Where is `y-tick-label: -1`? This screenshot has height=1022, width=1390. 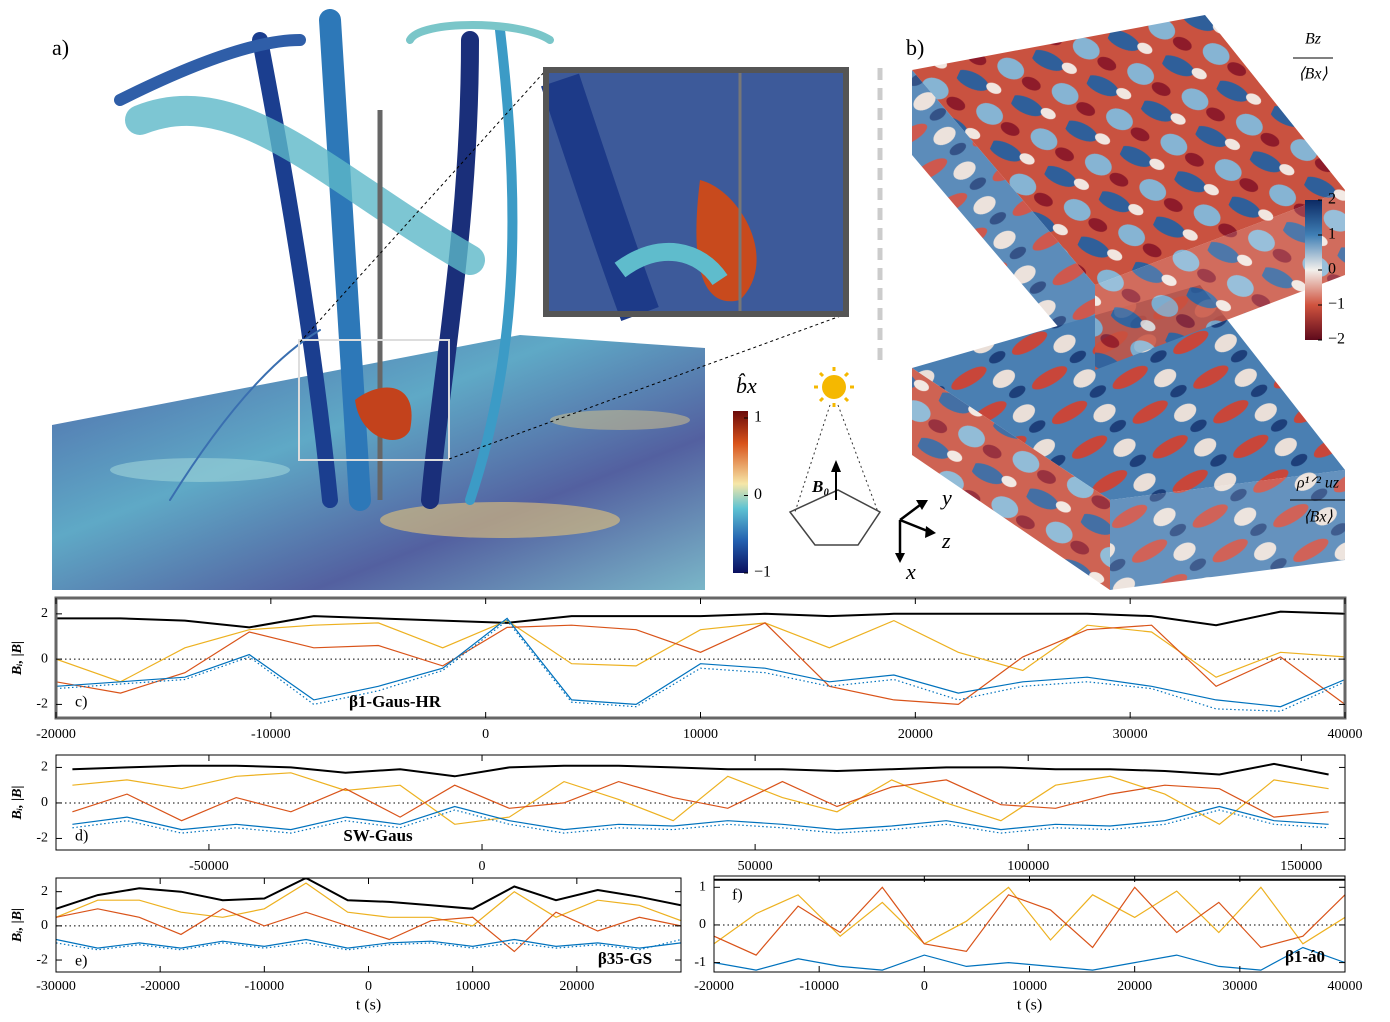
y-tick-label: -1 is located at coordinates (700, 962).